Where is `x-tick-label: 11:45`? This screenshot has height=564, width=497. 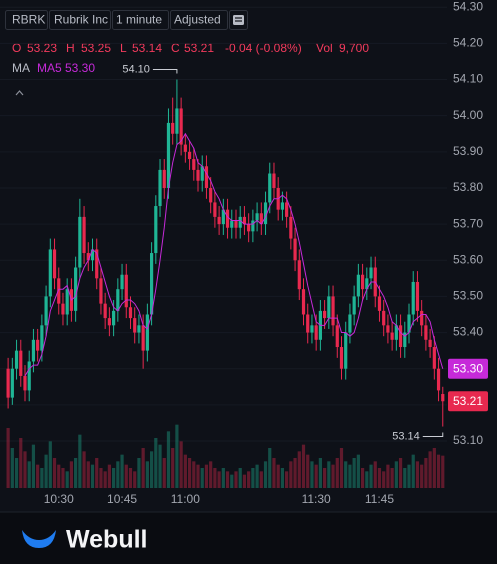
x-tick-label: 11:45 is located at coordinates (379, 499).